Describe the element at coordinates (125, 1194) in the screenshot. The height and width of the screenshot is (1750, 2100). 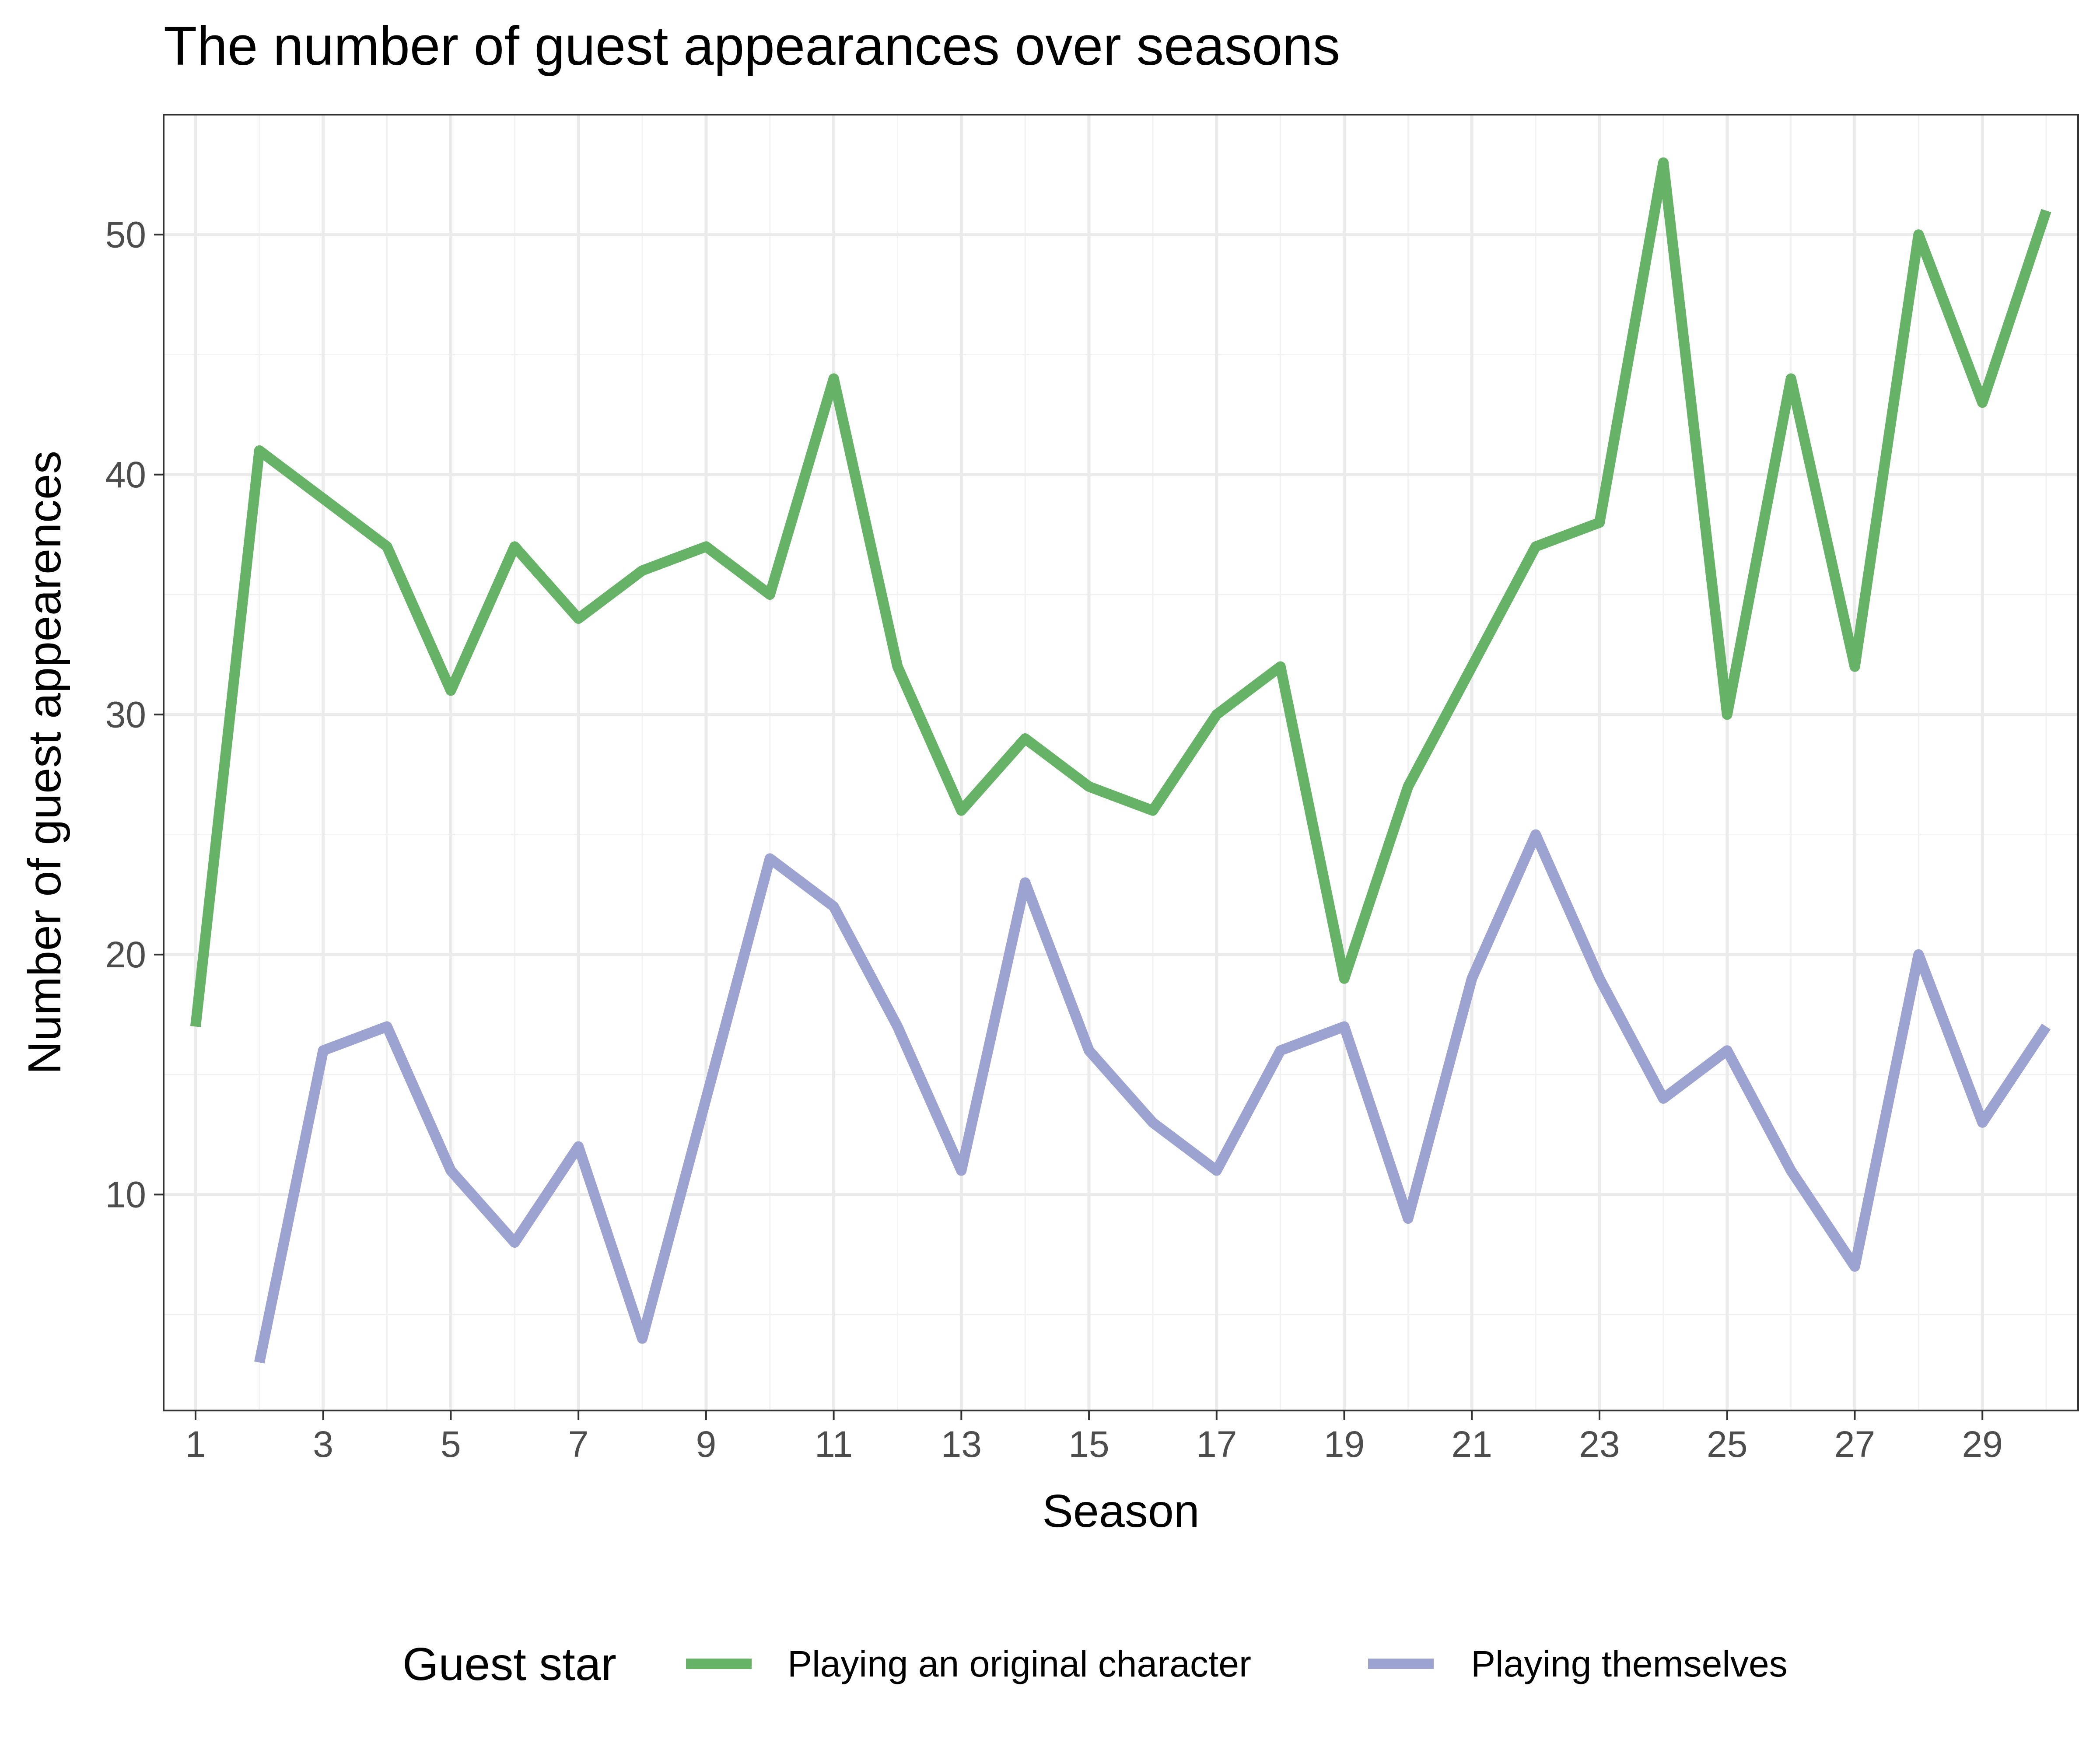
I see `y-tick-label: 10` at that location.